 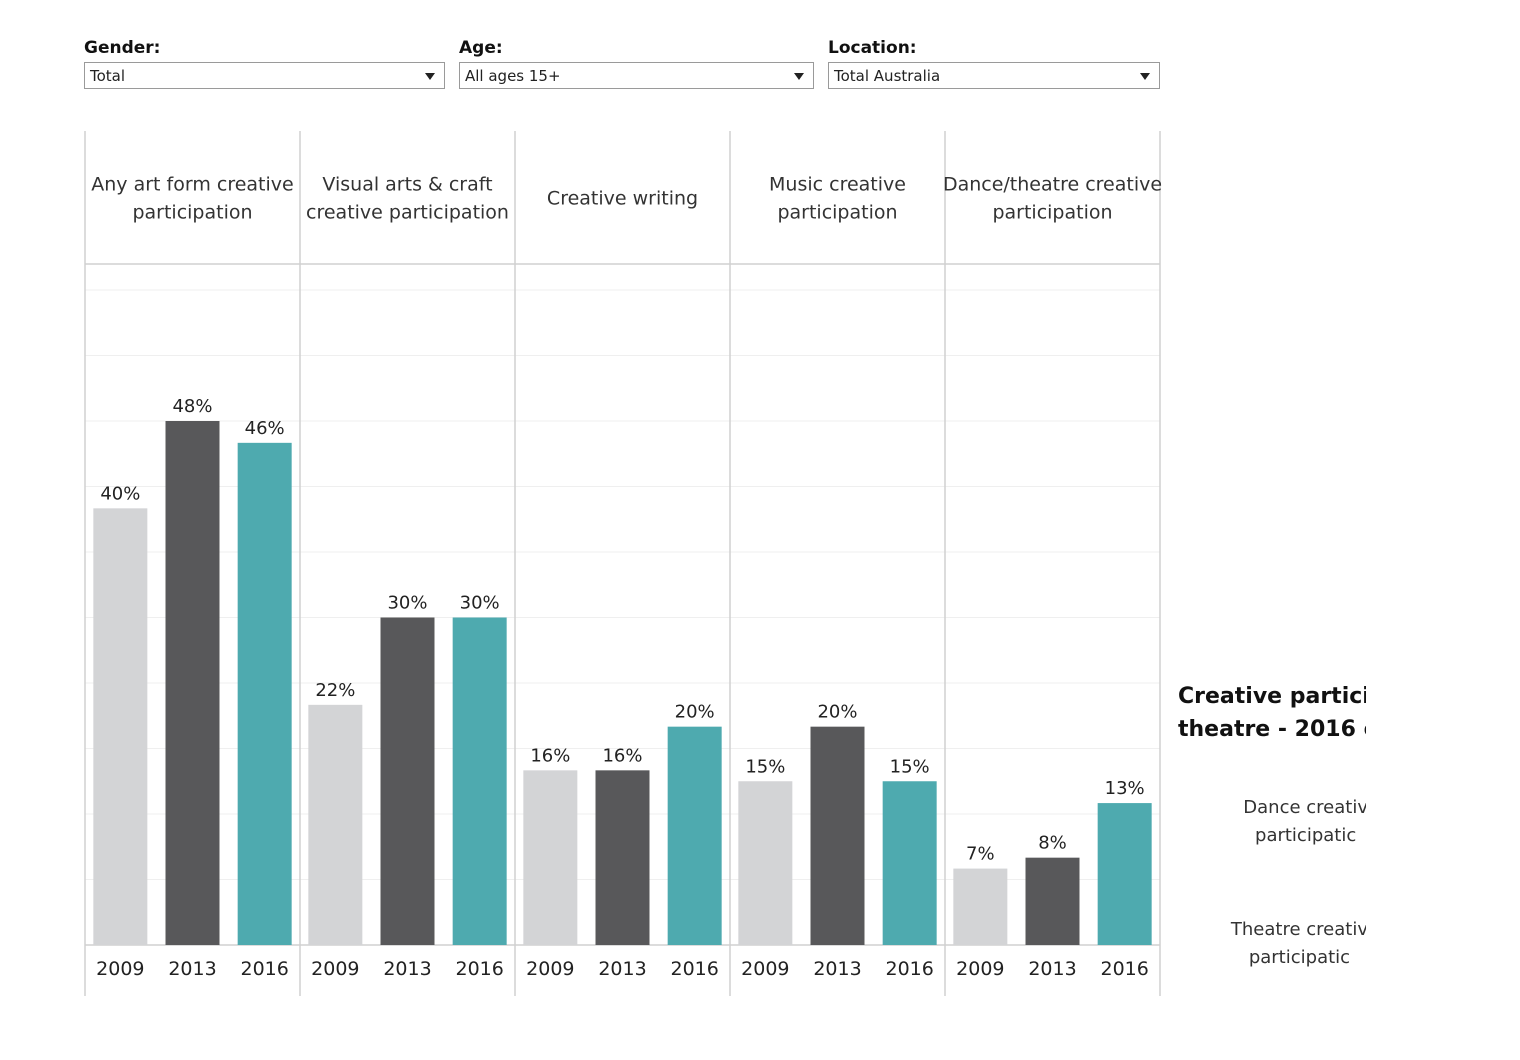 What do you see at coordinates (122, 48) in the screenshot?
I see `gender-filter-label: Gender:` at bounding box center [122, 48].